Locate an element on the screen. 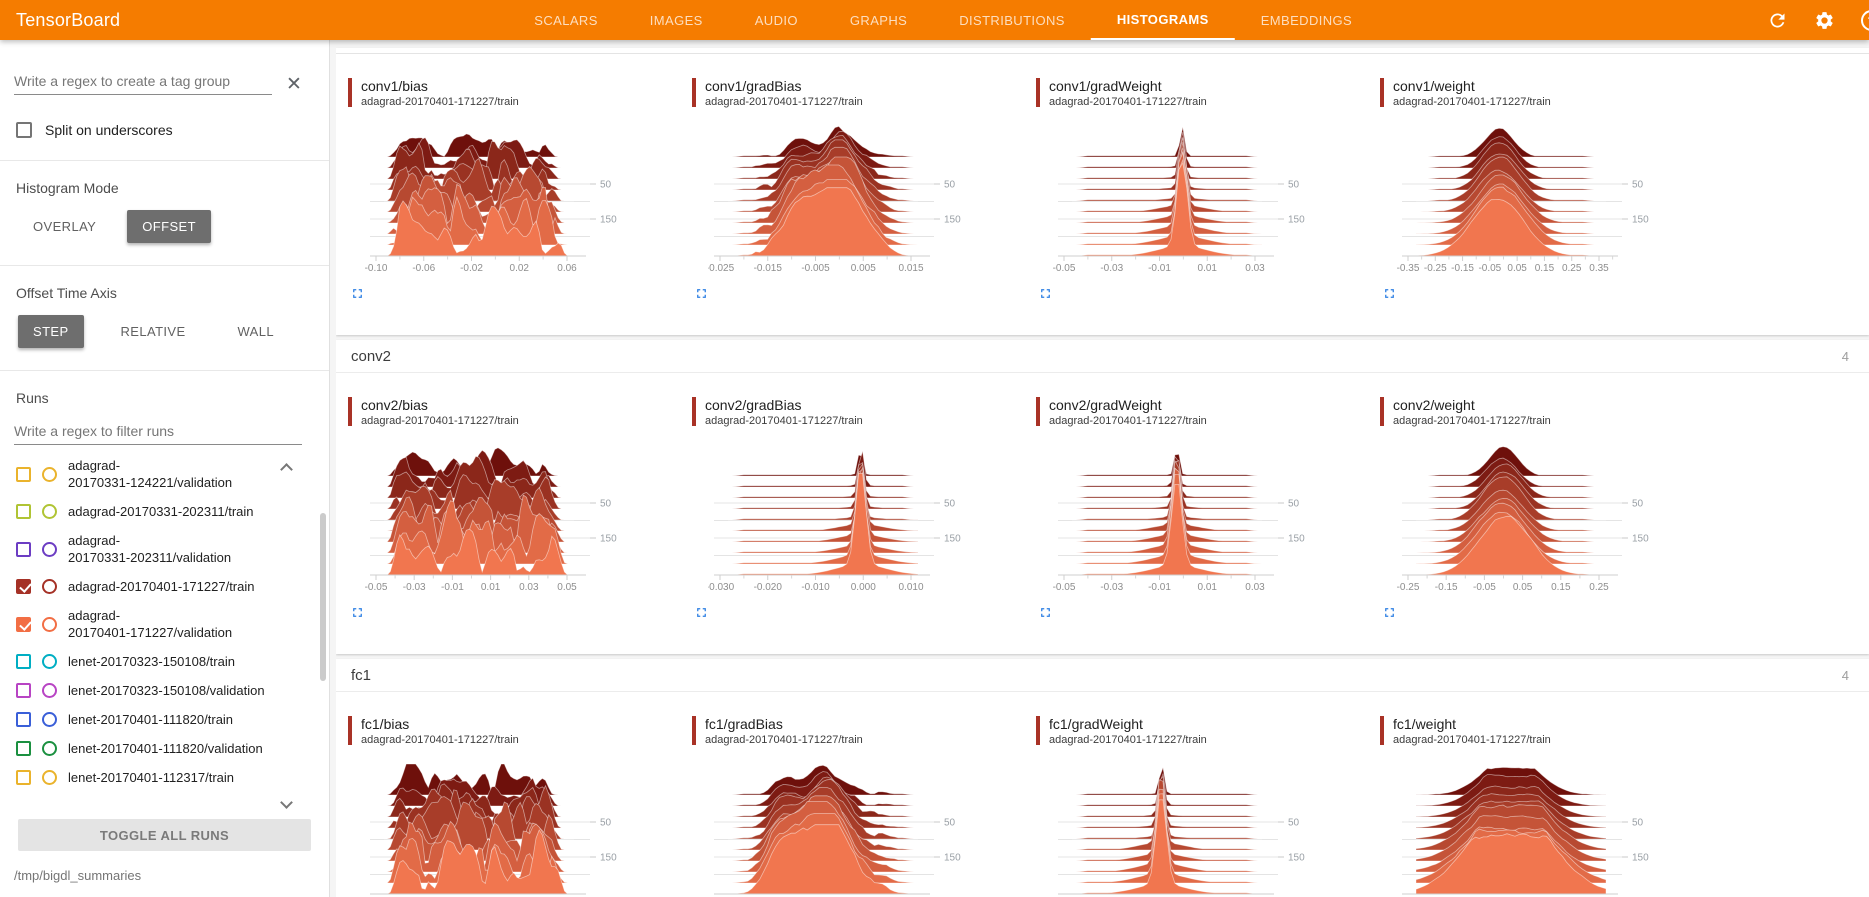  option-offset: OFFSET is located at coordinates (169, 226).